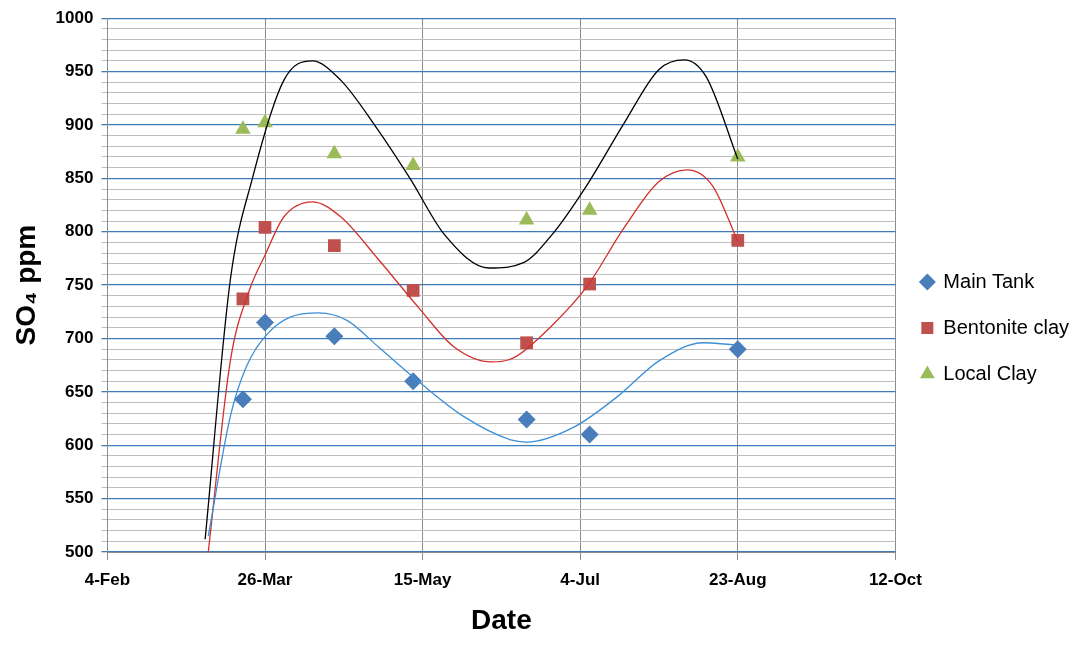 This screenshot has width=1085, height=646. What do you see at coordinates (107, 579) in the screenshot?
I see `x-tick-label: 4-Feb` at bounding box center [107, 579].